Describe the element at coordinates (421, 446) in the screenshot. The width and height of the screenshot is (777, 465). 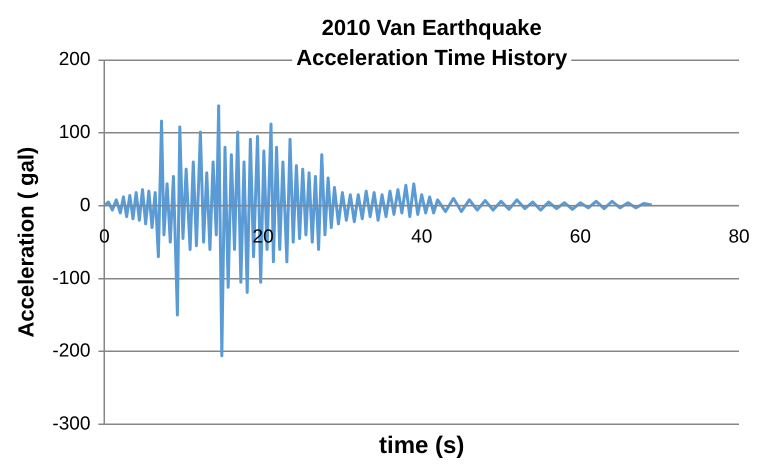
I see `x-axis-title: time (s)` at that location.